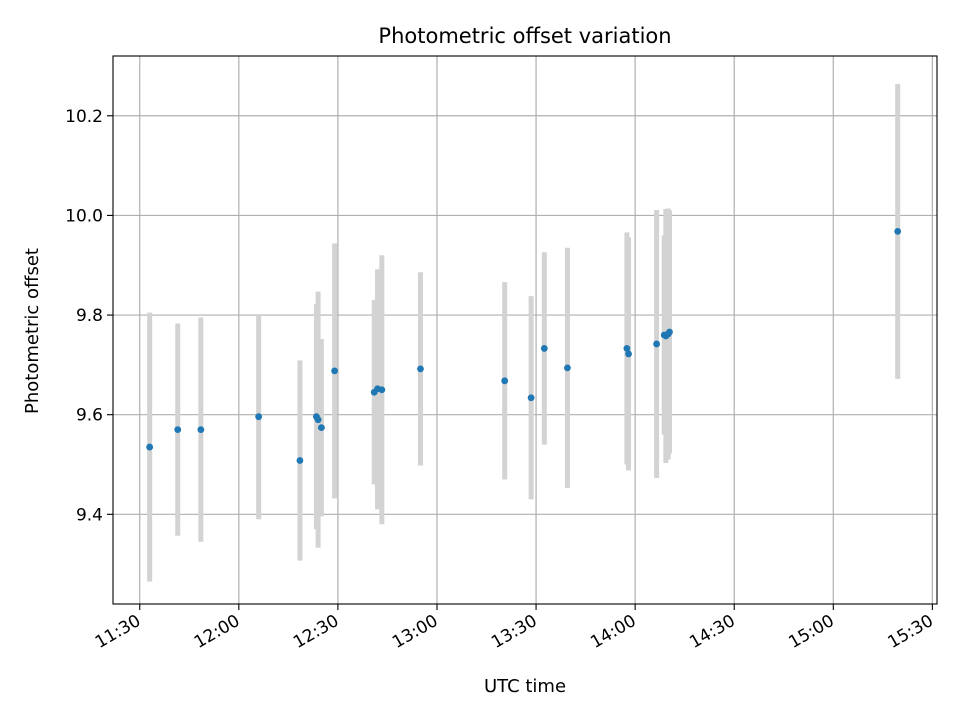  What do you see at coordinates (217, 632) in the screenshot?
I see `x-tick-label: 12:00` at bounding box center [217, 632].